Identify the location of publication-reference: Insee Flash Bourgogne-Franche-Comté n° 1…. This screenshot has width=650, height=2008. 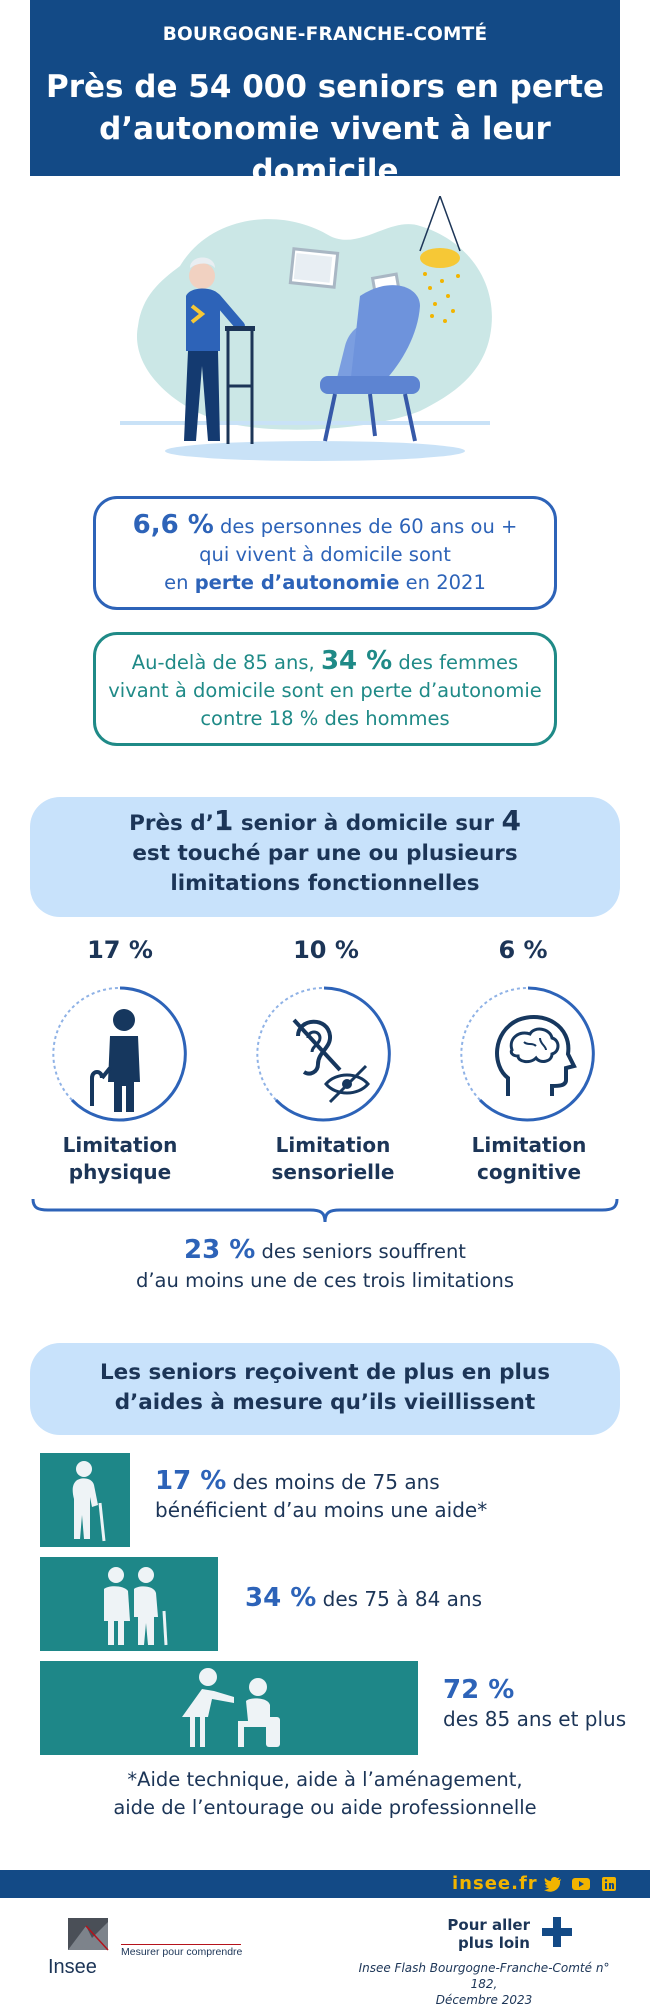
(484, 1984).